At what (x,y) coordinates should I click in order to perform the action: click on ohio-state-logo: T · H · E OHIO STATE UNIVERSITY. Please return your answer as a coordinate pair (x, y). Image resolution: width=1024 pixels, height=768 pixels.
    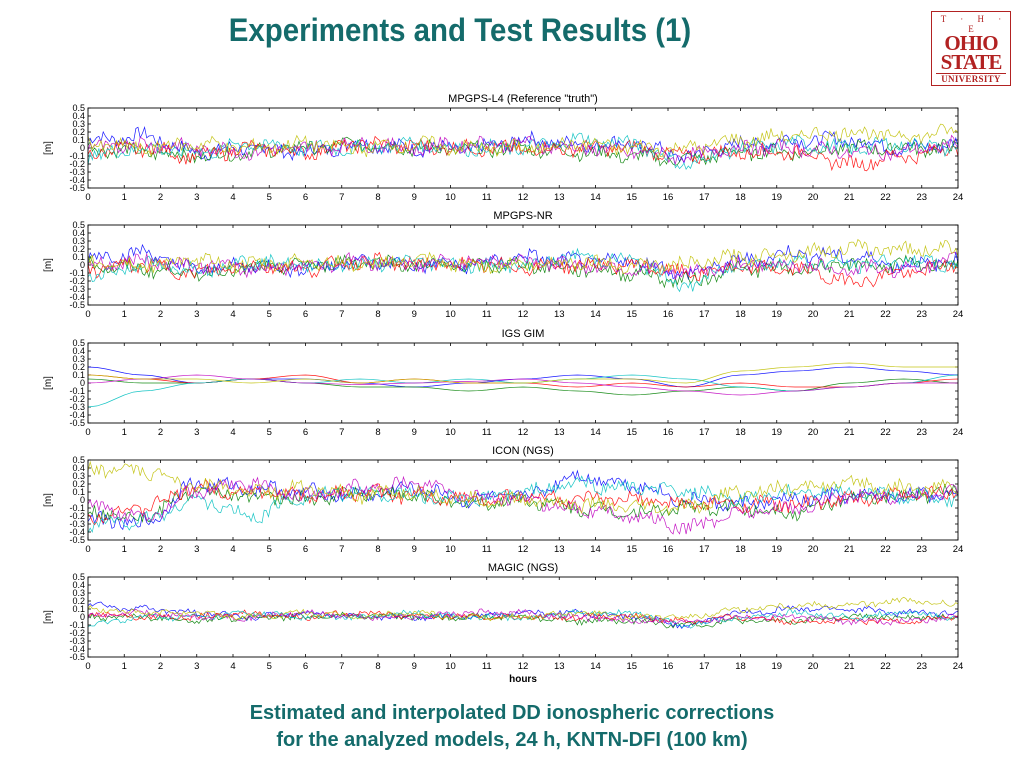
    Looking at the image, I should click on (971, 48).